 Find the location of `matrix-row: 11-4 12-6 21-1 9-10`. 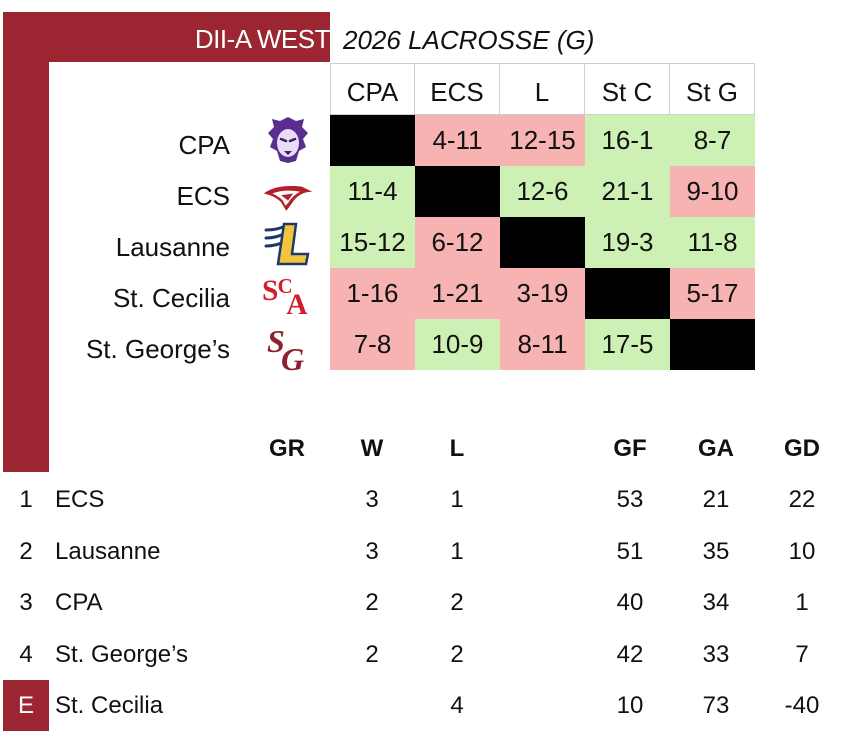

matrix-row: 11-4 12-6 21-1 9-10 is located at coordinates (542, 191).